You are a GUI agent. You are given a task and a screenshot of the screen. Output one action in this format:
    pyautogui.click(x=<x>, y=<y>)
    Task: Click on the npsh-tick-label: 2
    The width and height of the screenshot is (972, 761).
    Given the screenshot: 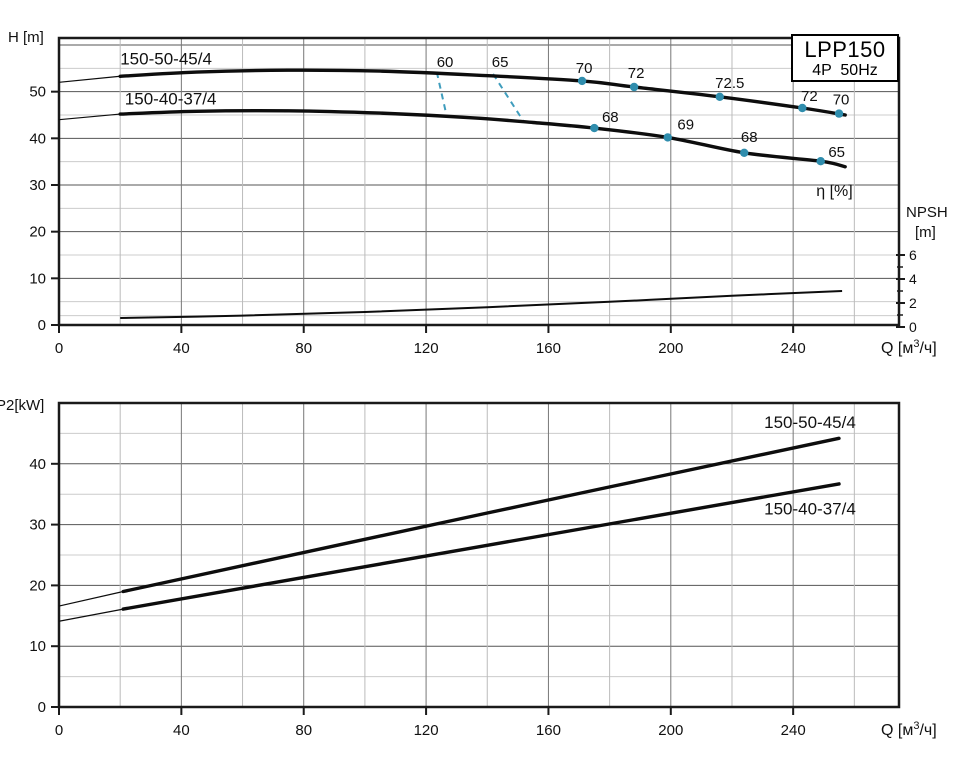 What is the action you would take?
    pyautogui.click(x=913, y=303)
    